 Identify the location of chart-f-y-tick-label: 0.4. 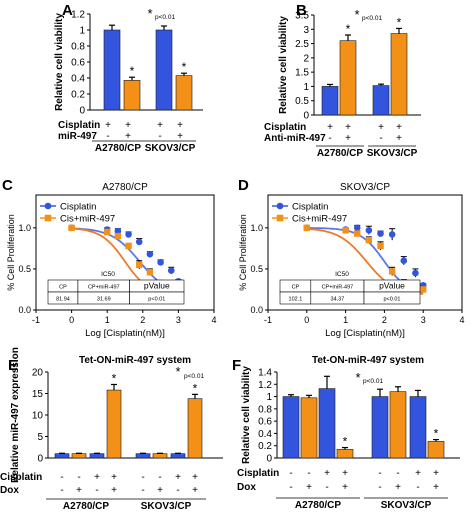
(265, 434).